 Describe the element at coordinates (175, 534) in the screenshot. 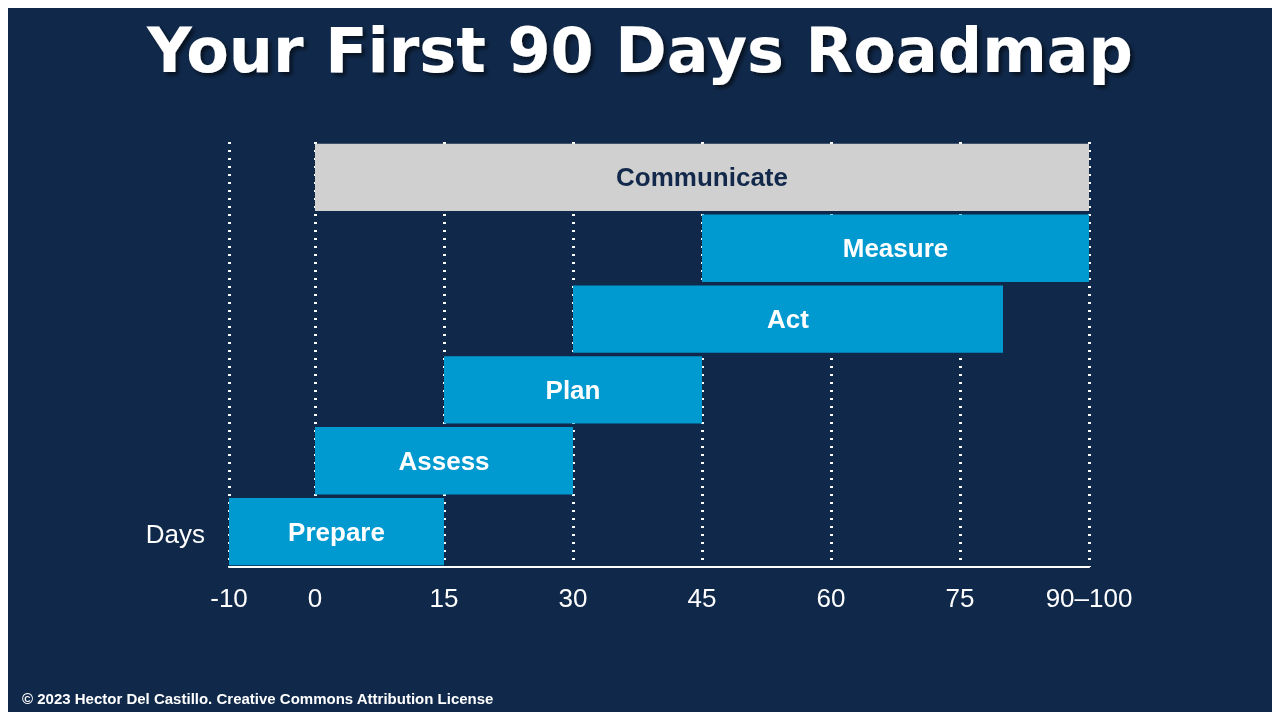

I see `x-axis-title: Days` at that location.